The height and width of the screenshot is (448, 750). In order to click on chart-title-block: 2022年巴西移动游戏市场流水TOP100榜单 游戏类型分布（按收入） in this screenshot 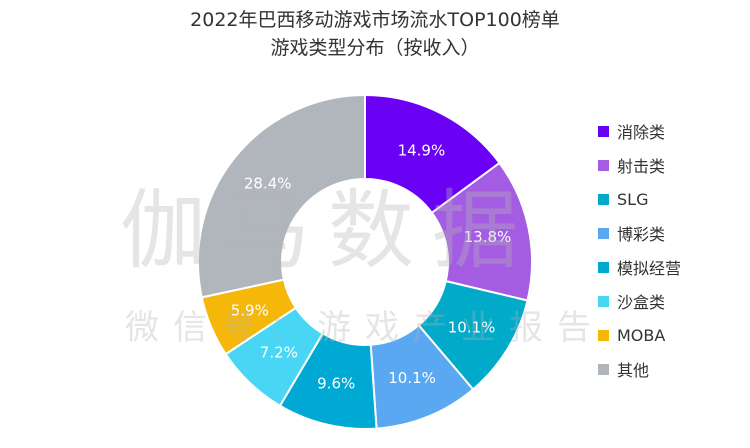, I will do `click(375, 34)`.